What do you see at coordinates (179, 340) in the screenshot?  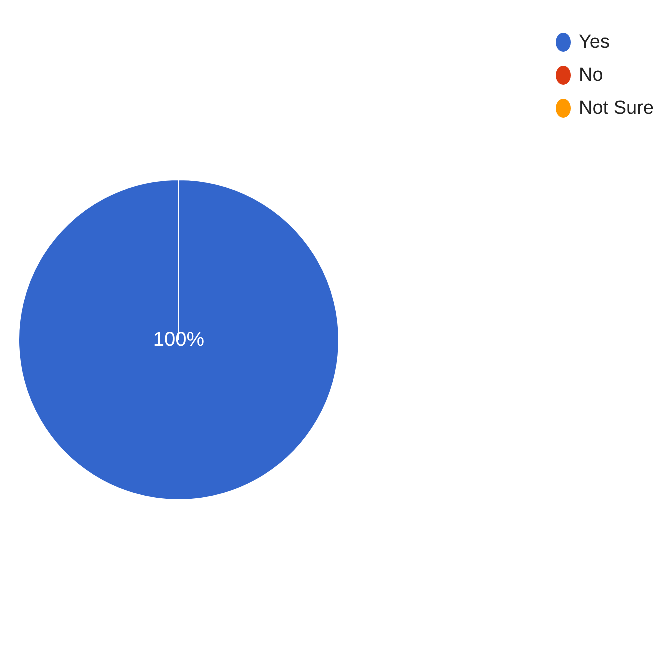 I see `data-label: 100%` at bounding box center [179, 340].